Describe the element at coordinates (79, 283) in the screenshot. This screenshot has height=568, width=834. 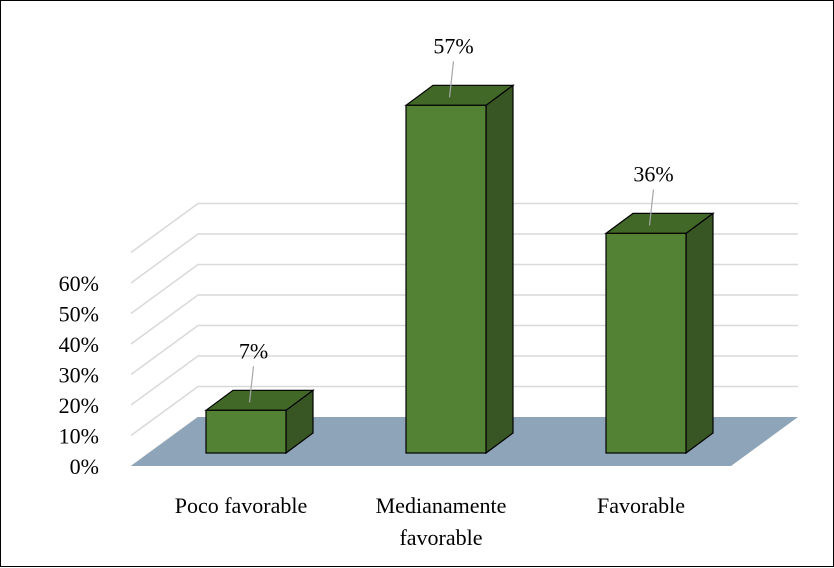
I see `y-tick-label: 60%` at that location.